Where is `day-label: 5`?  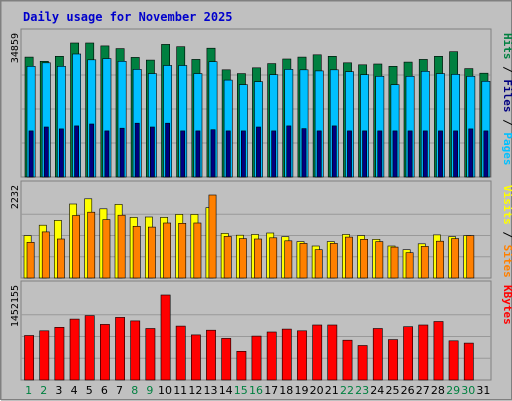
day-label: 5 is located at coordinates (89, 390).